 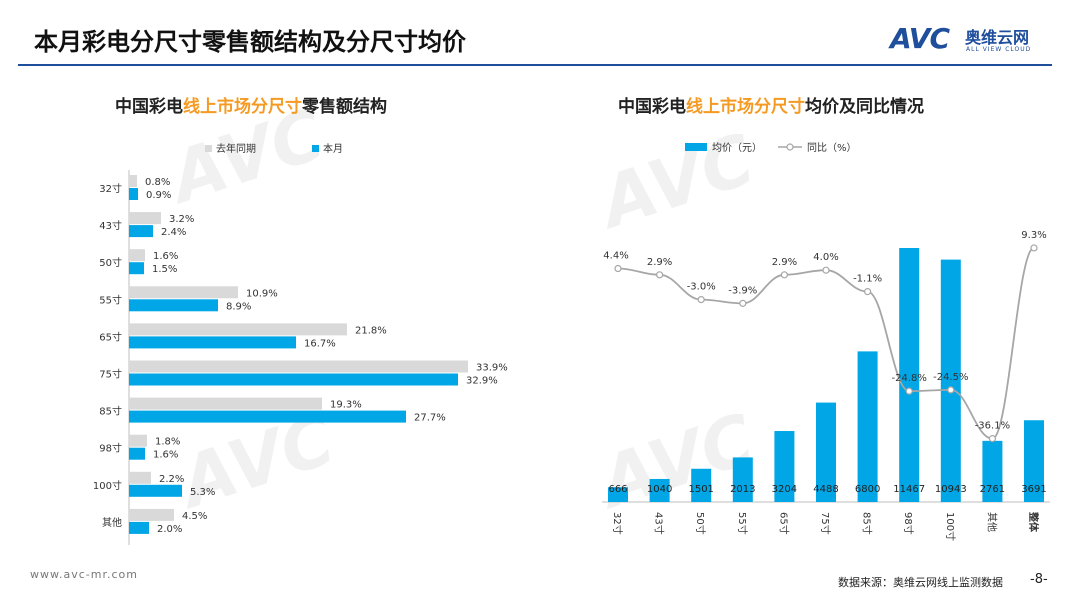 What do you see at coordinates (909, 489) in the screenshot?
I see `bar-value-label: 11467` at bounding box center [909, 489].